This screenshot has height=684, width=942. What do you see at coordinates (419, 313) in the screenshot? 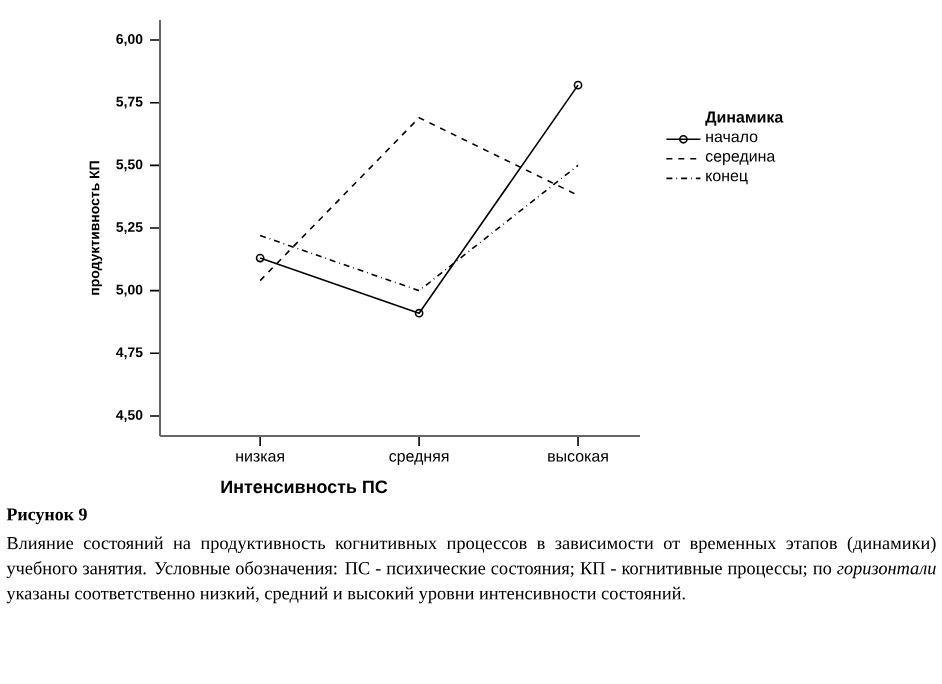
I see `point` at bounding box center [419, 313].